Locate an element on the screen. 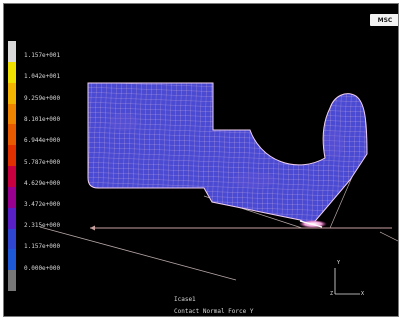 This screenshot has width=402, height=320. legend-label: 5.787e+000 is located at coordinates (42, 162).